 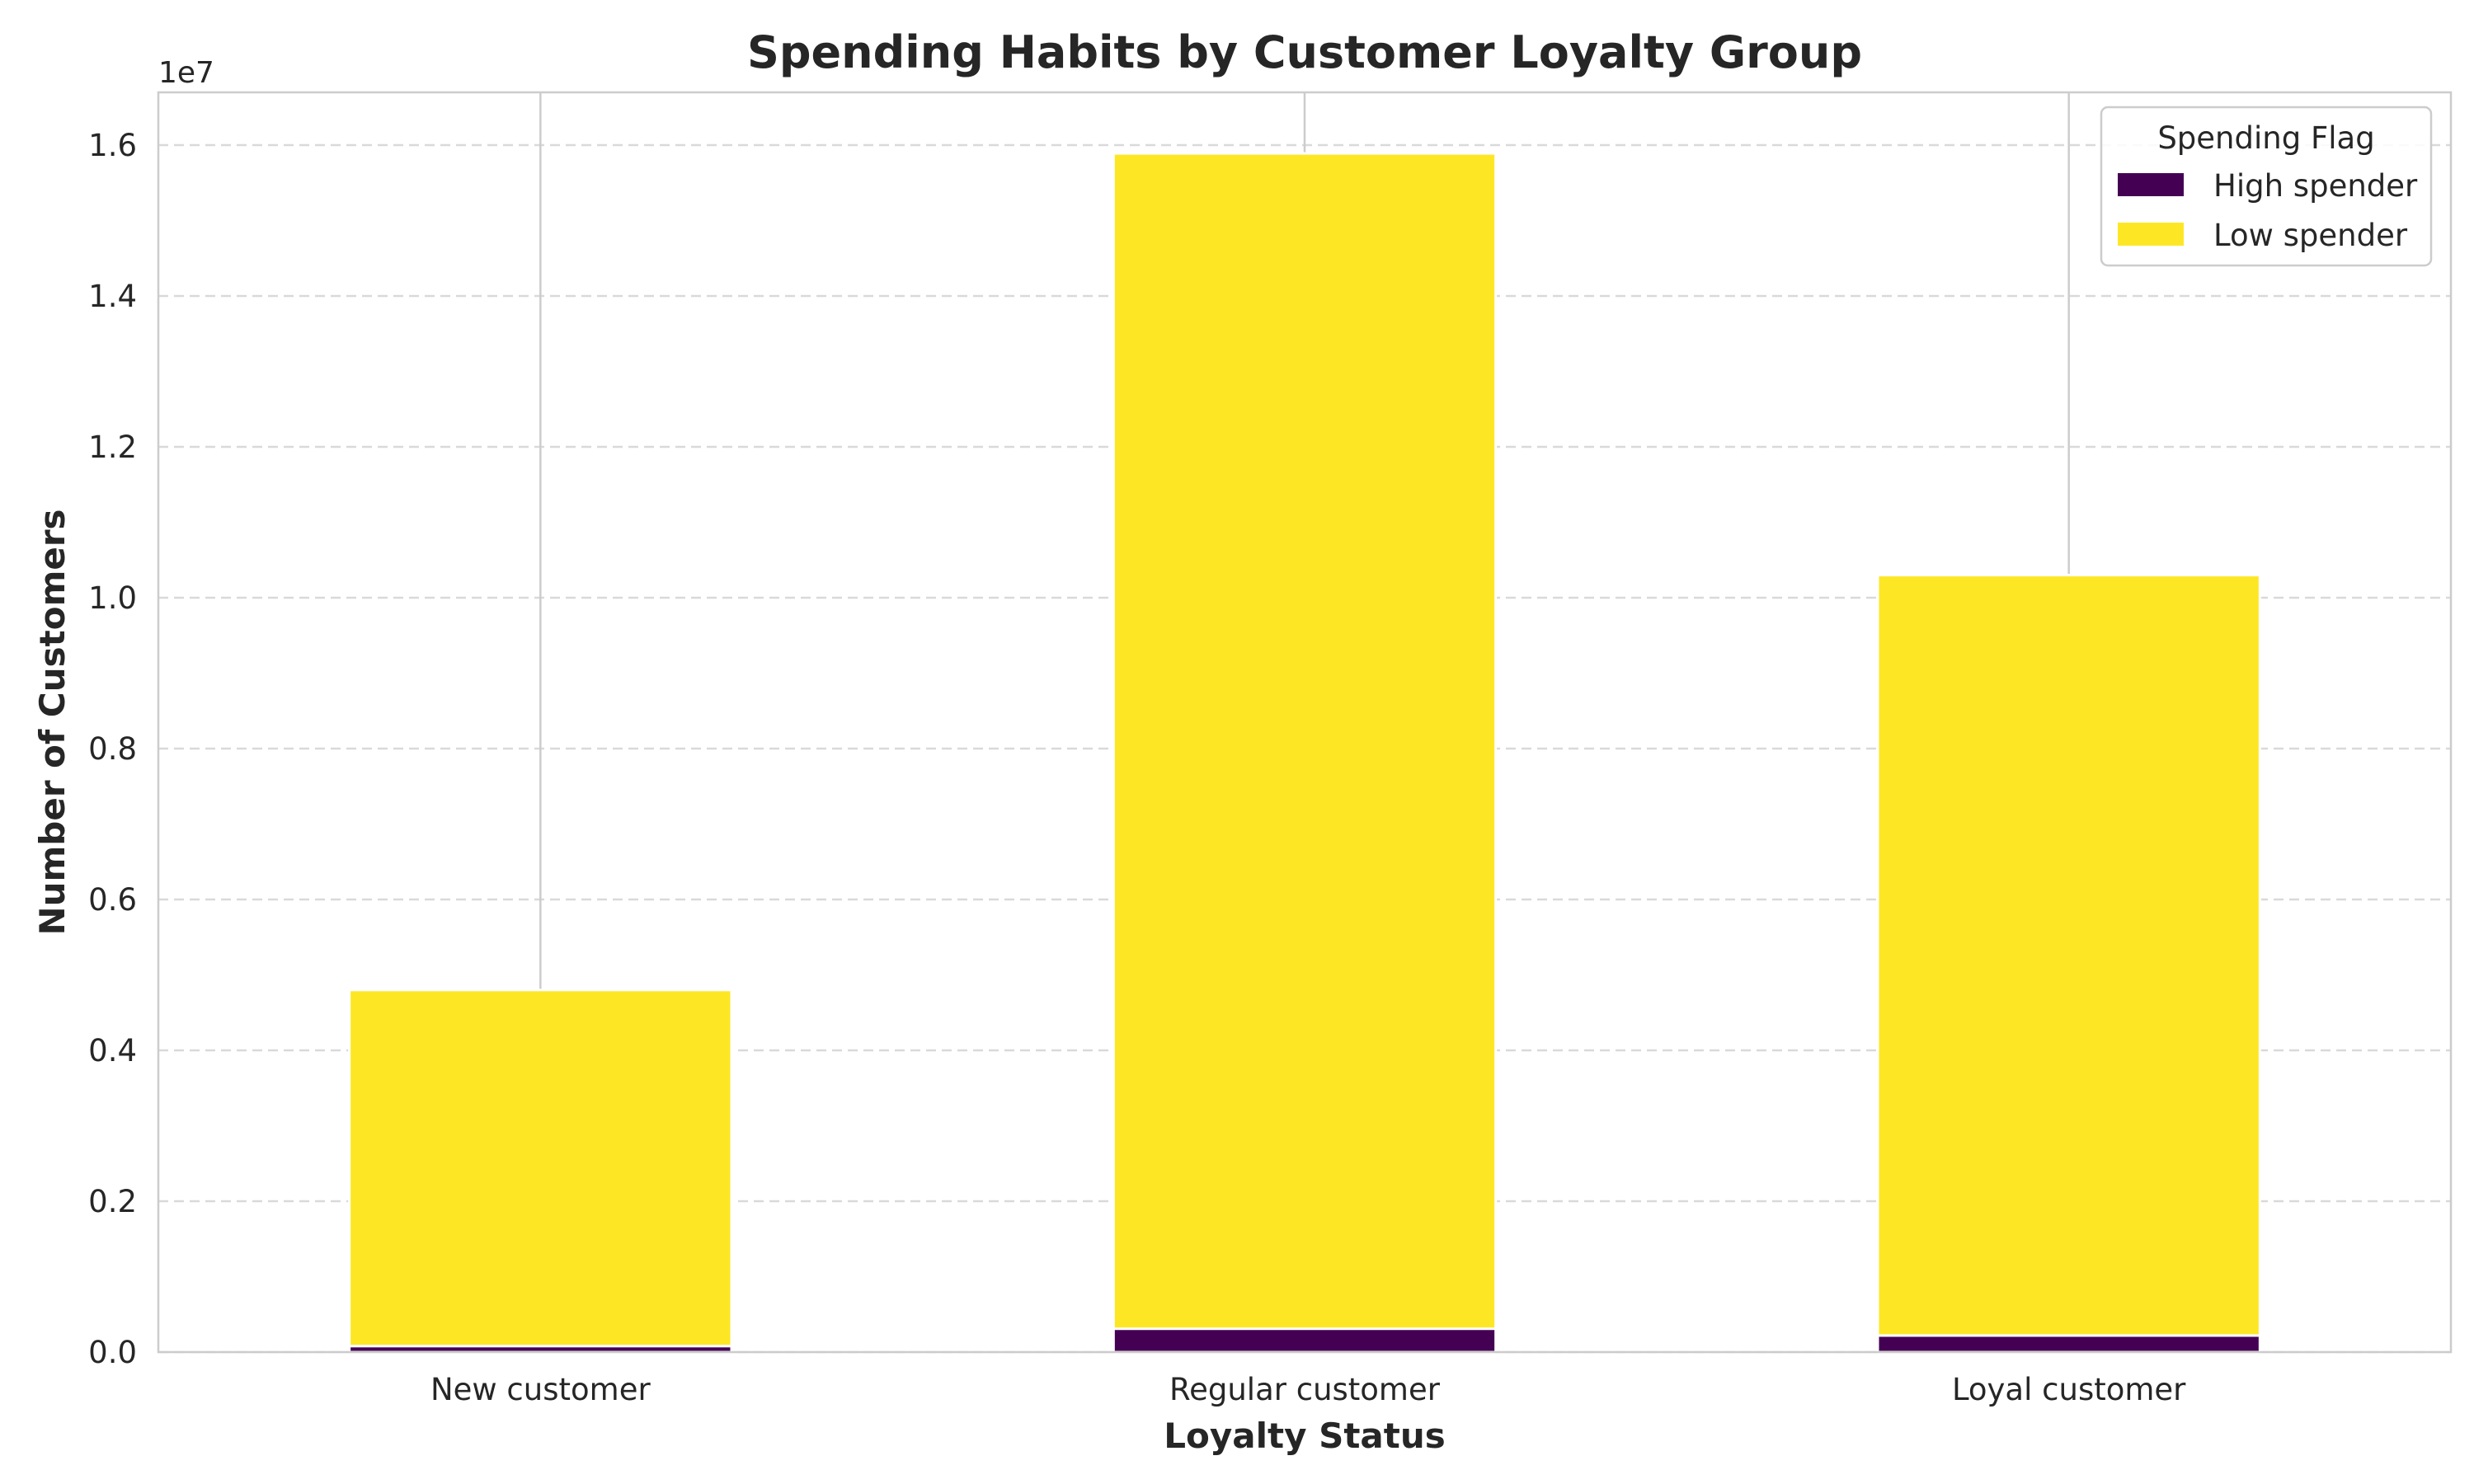 What do you see at coordinates (2265, 138) in the screenshot?
I see `legend-title: Spending Flag` at bounding box center [2265, 138].